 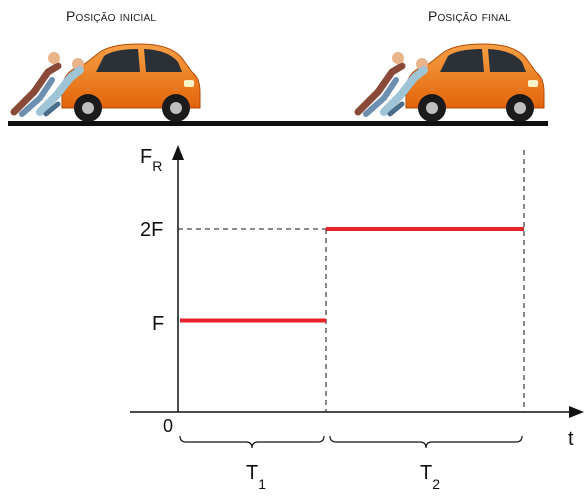 I want to click on y-axis-arrow, so click(x=178, y=152).